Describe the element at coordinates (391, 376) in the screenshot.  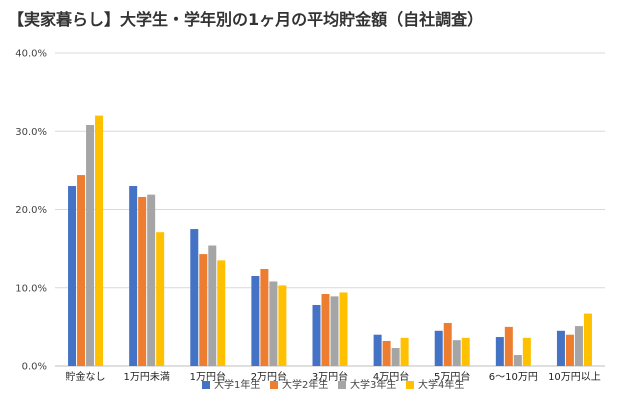
I see `x-tick-label: 4万円台` at that location.